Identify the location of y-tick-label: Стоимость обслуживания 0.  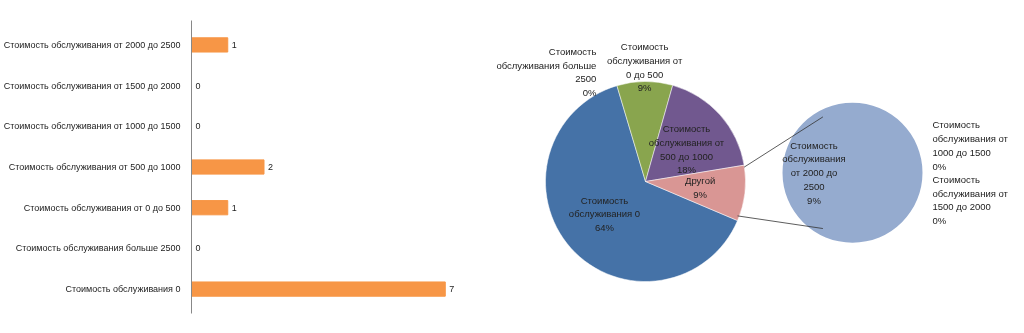
(123, 289).